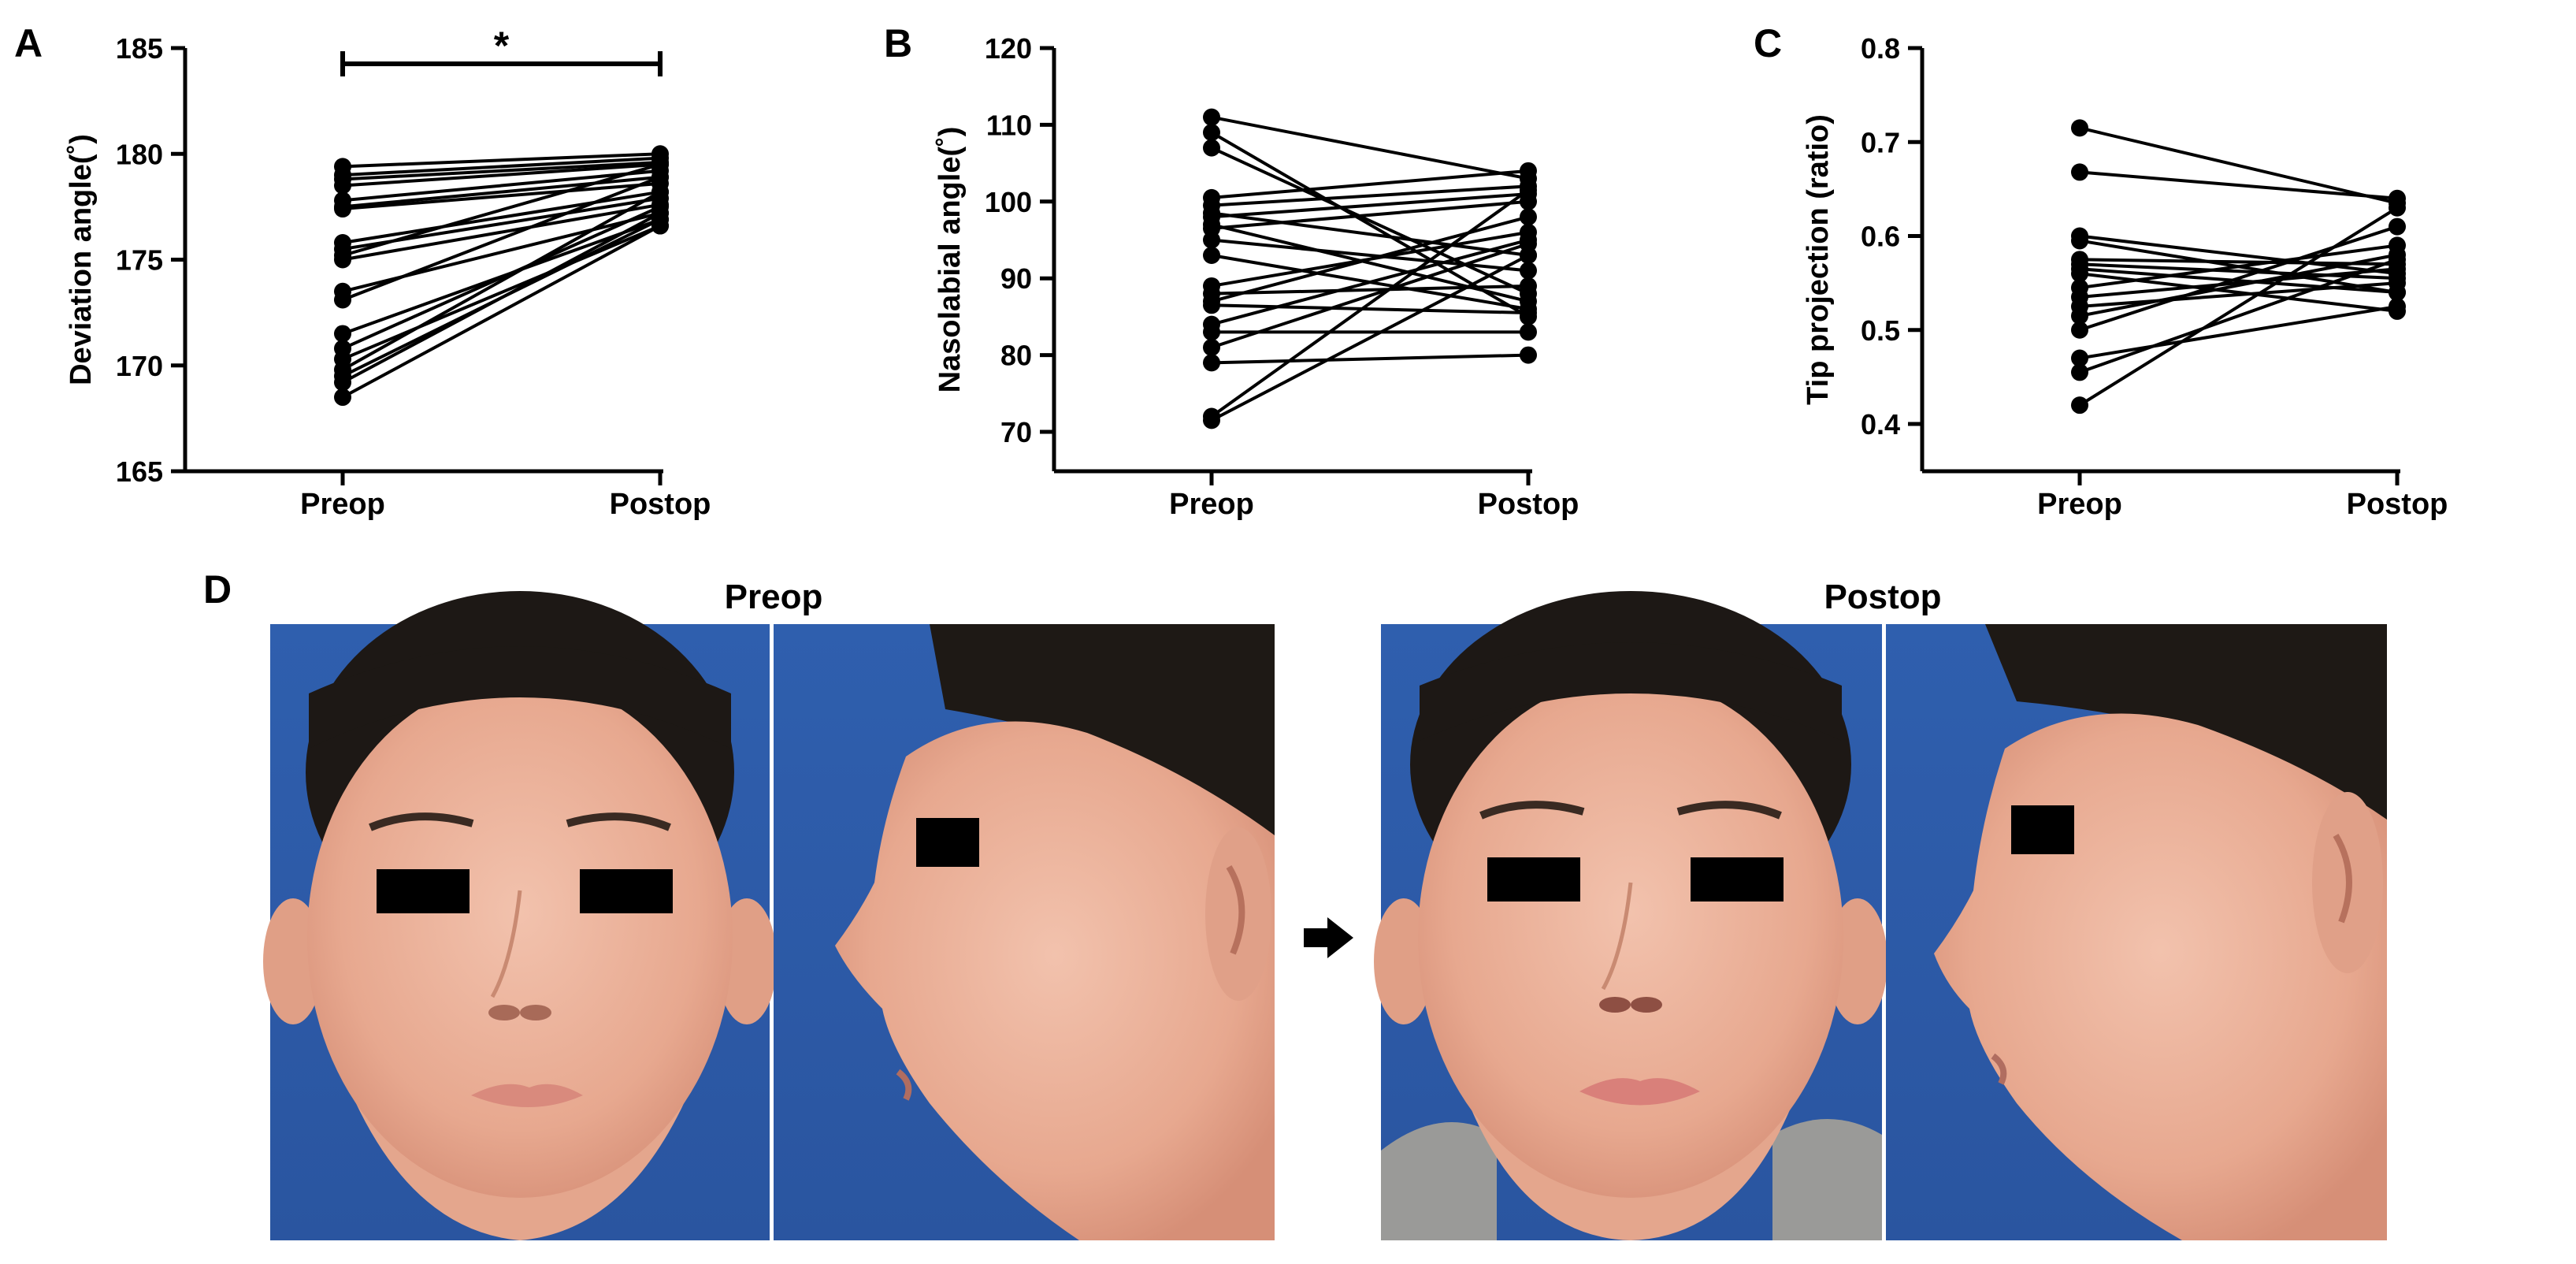  Describe the element at coordinates (1024, 932) in the screenshot. I see `preop-lateral-photo` at that location.